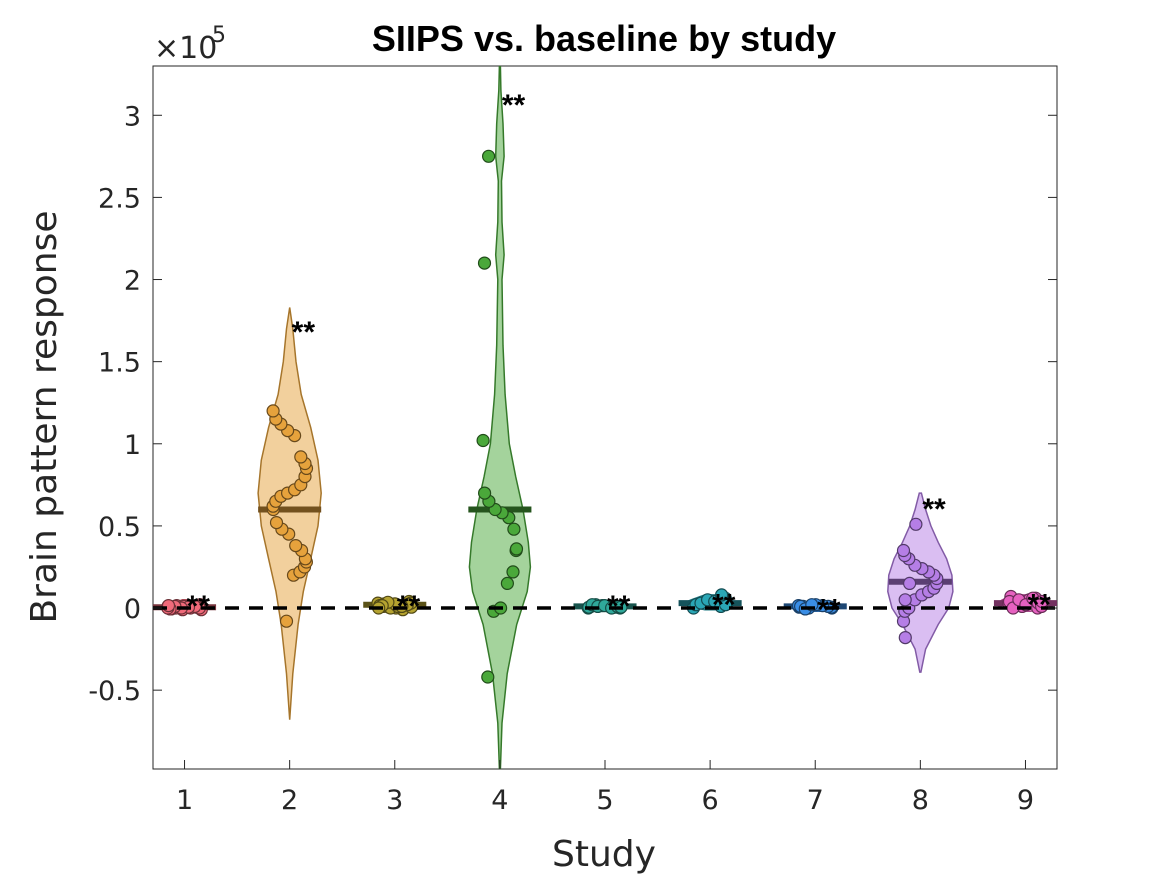 Image resolution: width=1167 pixels, height=875 pixels. Describe the element at coordinates (1025, 800) in the screenshot. I see `x-tick-label: 9` at that location.